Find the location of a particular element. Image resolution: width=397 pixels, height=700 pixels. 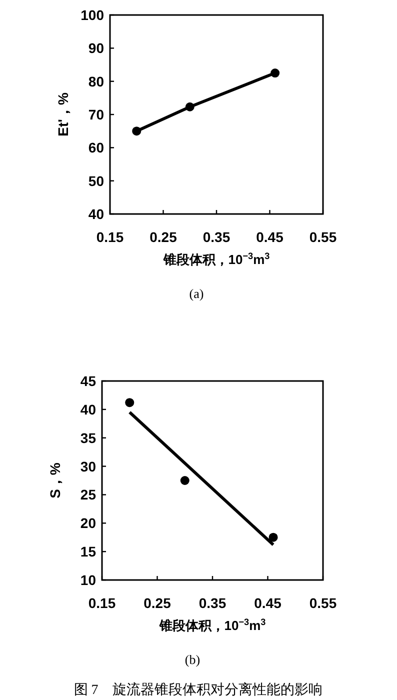

caption: 图 7 旋流器锥段体积对分离性能的影响 is located at coordinates (198, 690).